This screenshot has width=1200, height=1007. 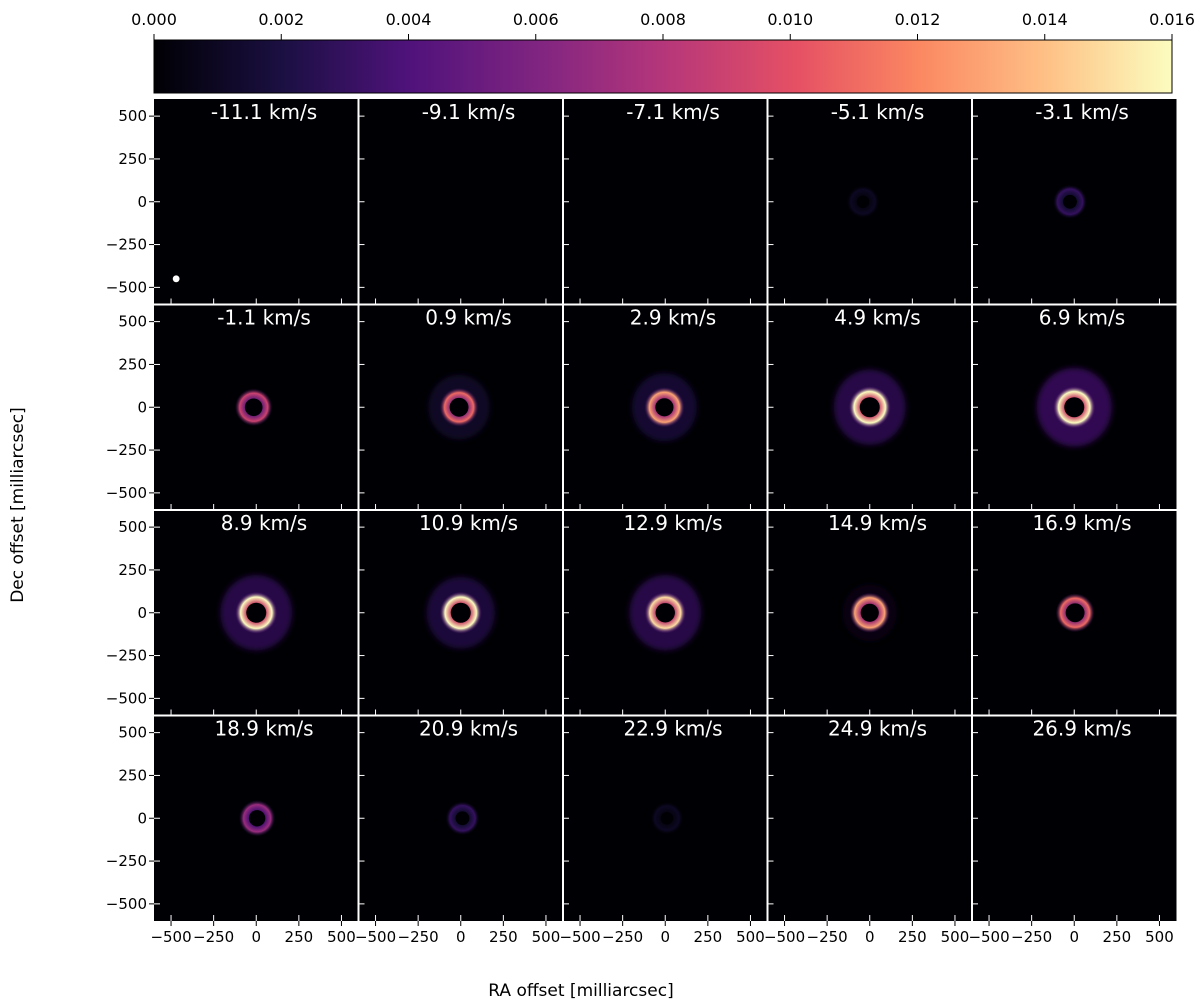 I want to click on x-axis-label: RA offset [milliarcsec], so click(x=580, y=991).